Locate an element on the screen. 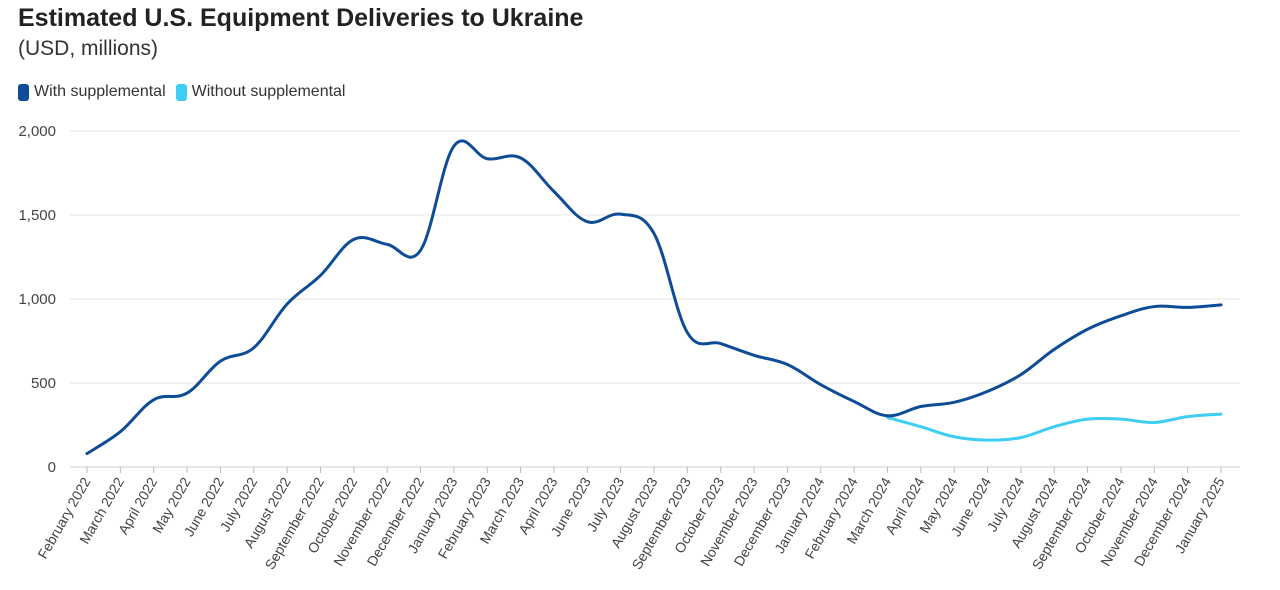  y-tick-label-2000: 2,000 is located at coordinates (37, 131).